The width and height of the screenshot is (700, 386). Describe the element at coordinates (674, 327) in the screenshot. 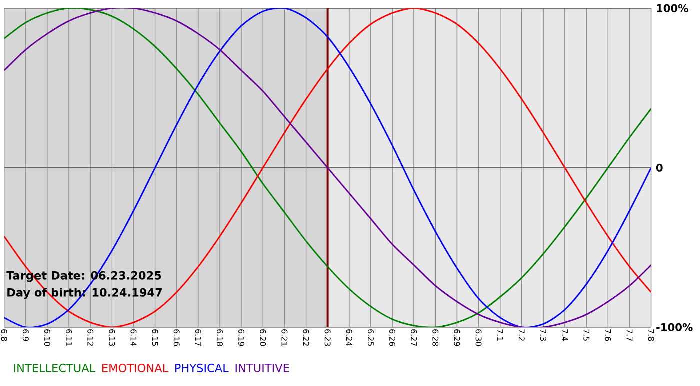

I see `y-tick-label: -100%` at that location.